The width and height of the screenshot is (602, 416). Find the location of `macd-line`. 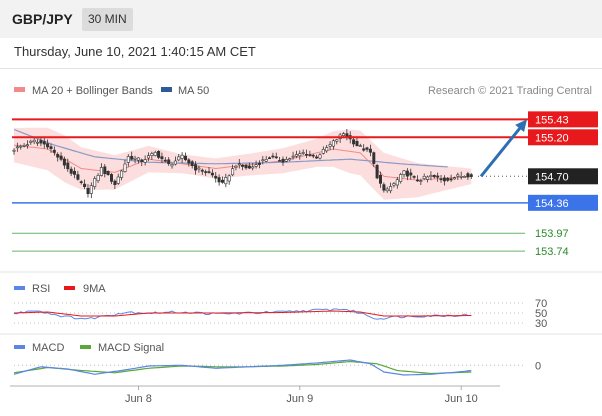

macd-line is located at coordinates (242, 367).